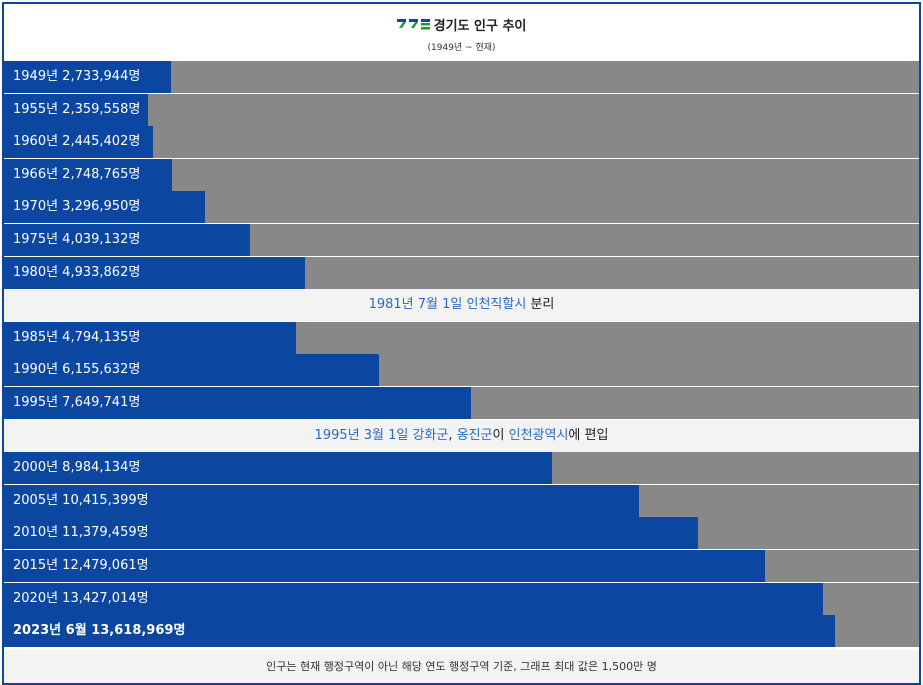 The width and height of the screenshot is (923, 685). I want to click on annotation-row: 1981년 7월 1일 인천직할시 분리, so click(461, 305).